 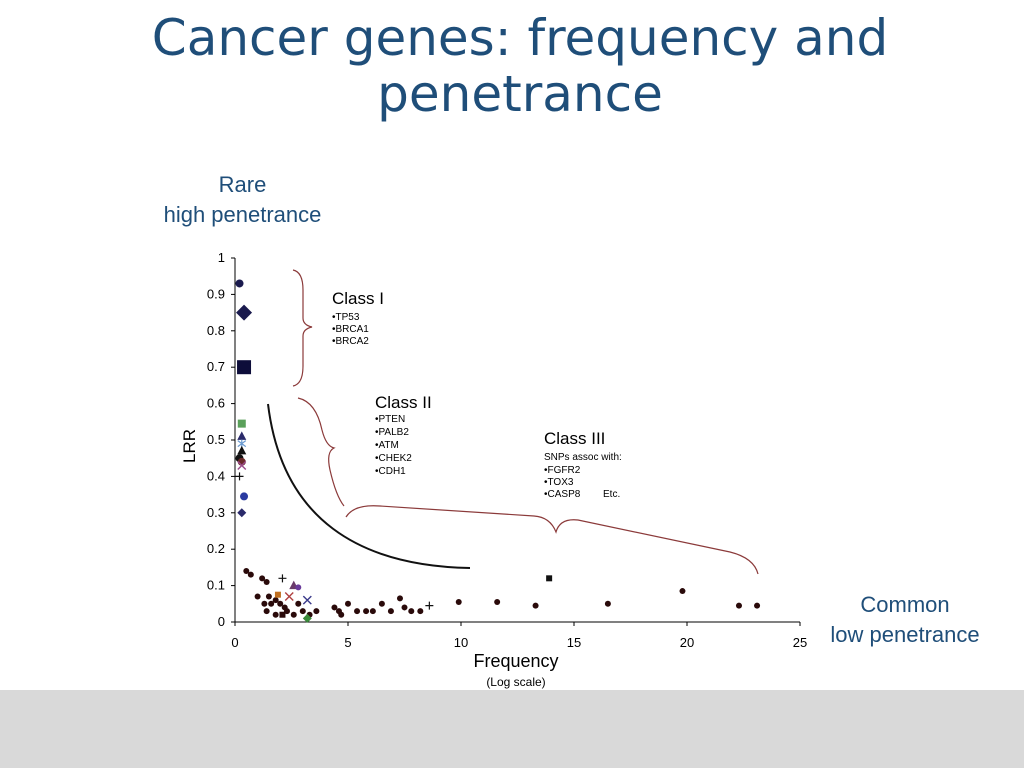 What do you see at coordinates (221, 621) in the screenshot?
I see `y-tick-label: 0` at bounding box center [221, 621].